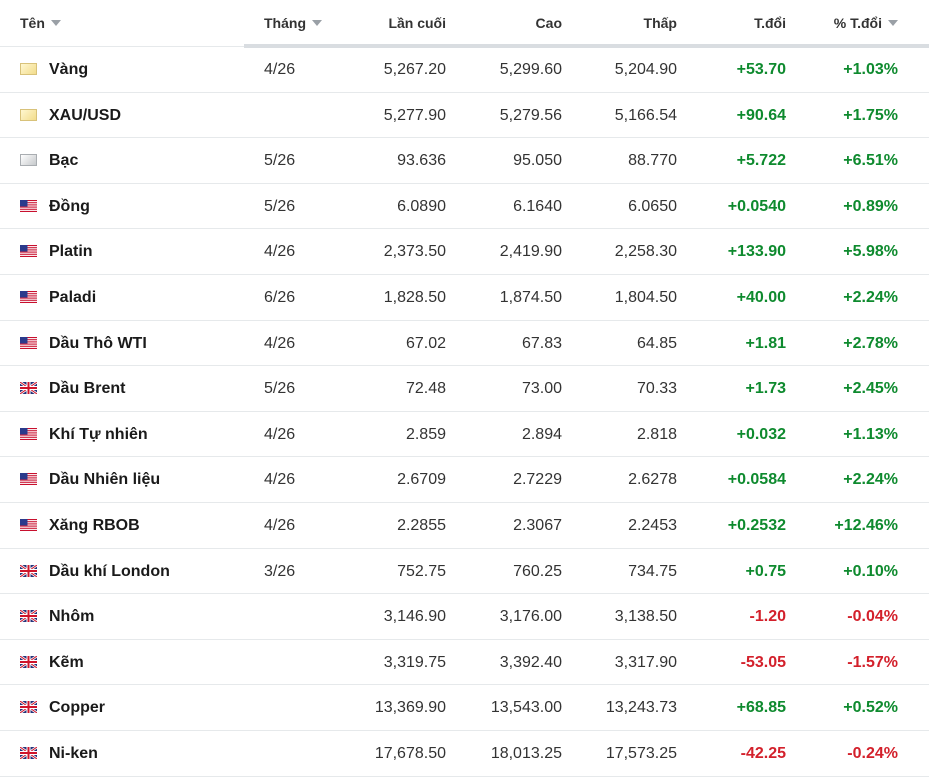  Describe the element at coordinates (866, 525) in the screenshot. I see `price-change-pct: +12.46%` at that location.